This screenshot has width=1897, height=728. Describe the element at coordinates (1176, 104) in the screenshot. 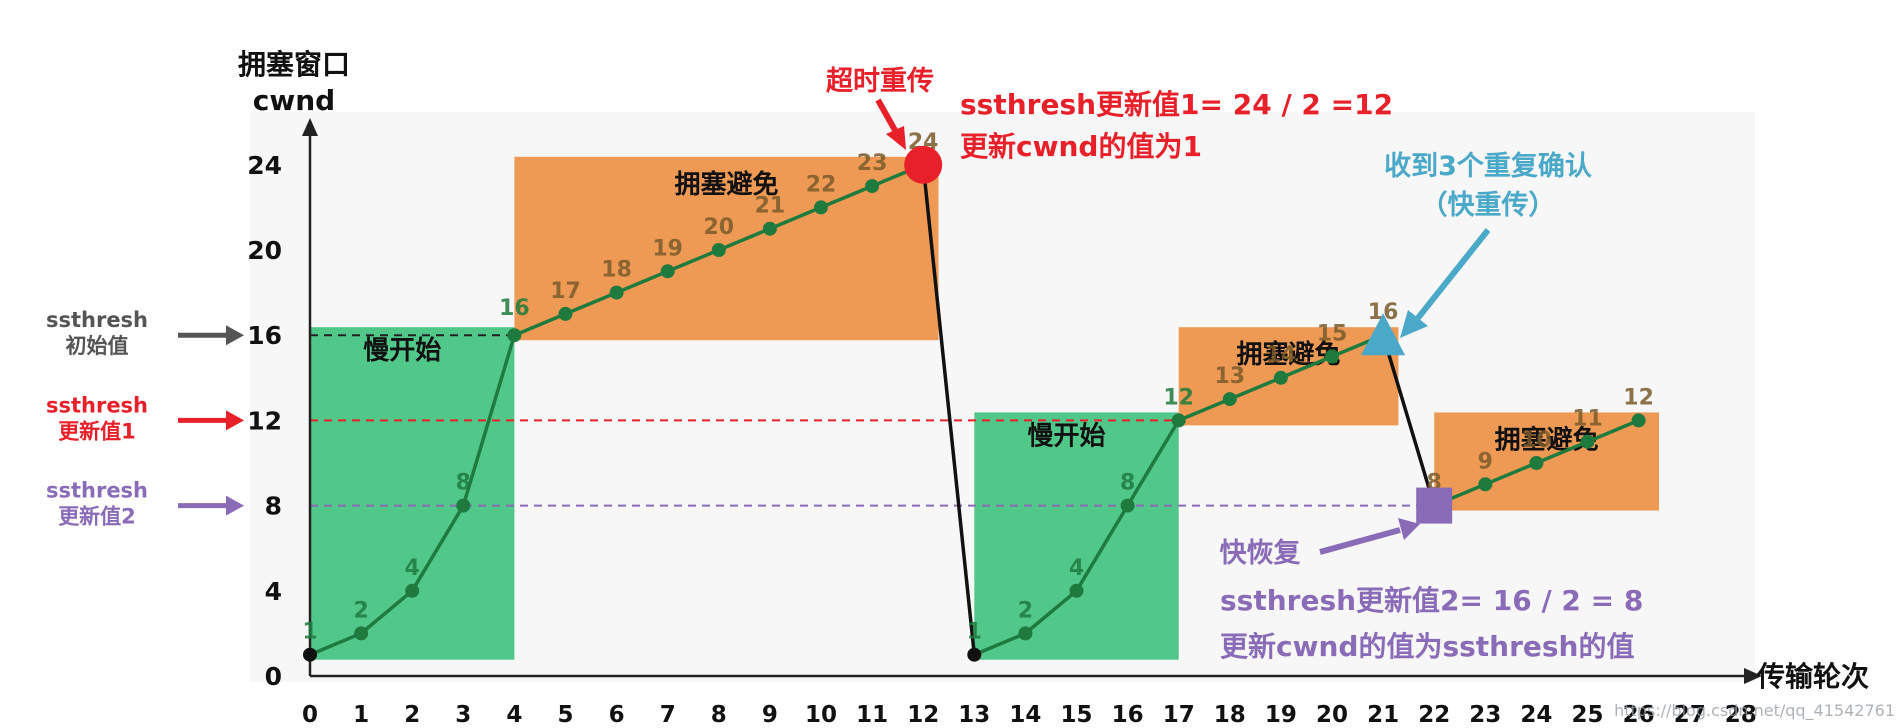

I see `timeout-note-line1: ssthresh更新值1= 24 / 2 =12` at that location.